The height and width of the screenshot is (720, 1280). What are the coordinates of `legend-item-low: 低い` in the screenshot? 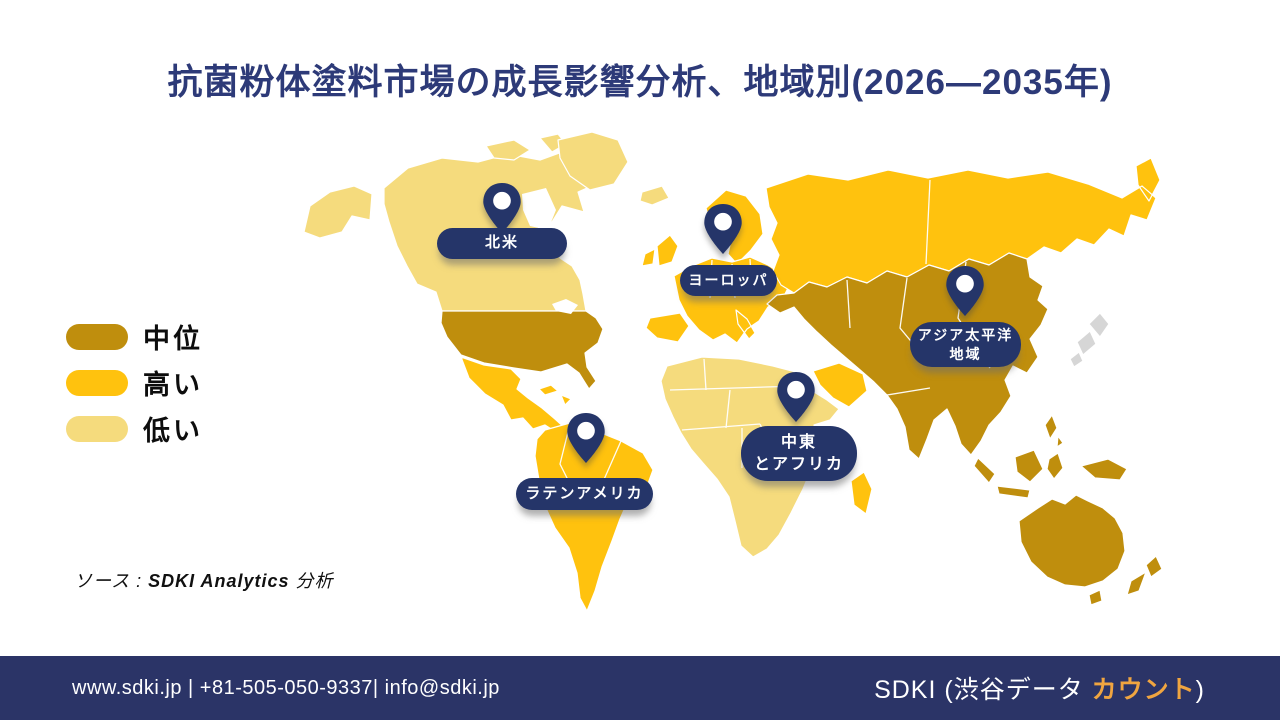 It's located at (134, 430).